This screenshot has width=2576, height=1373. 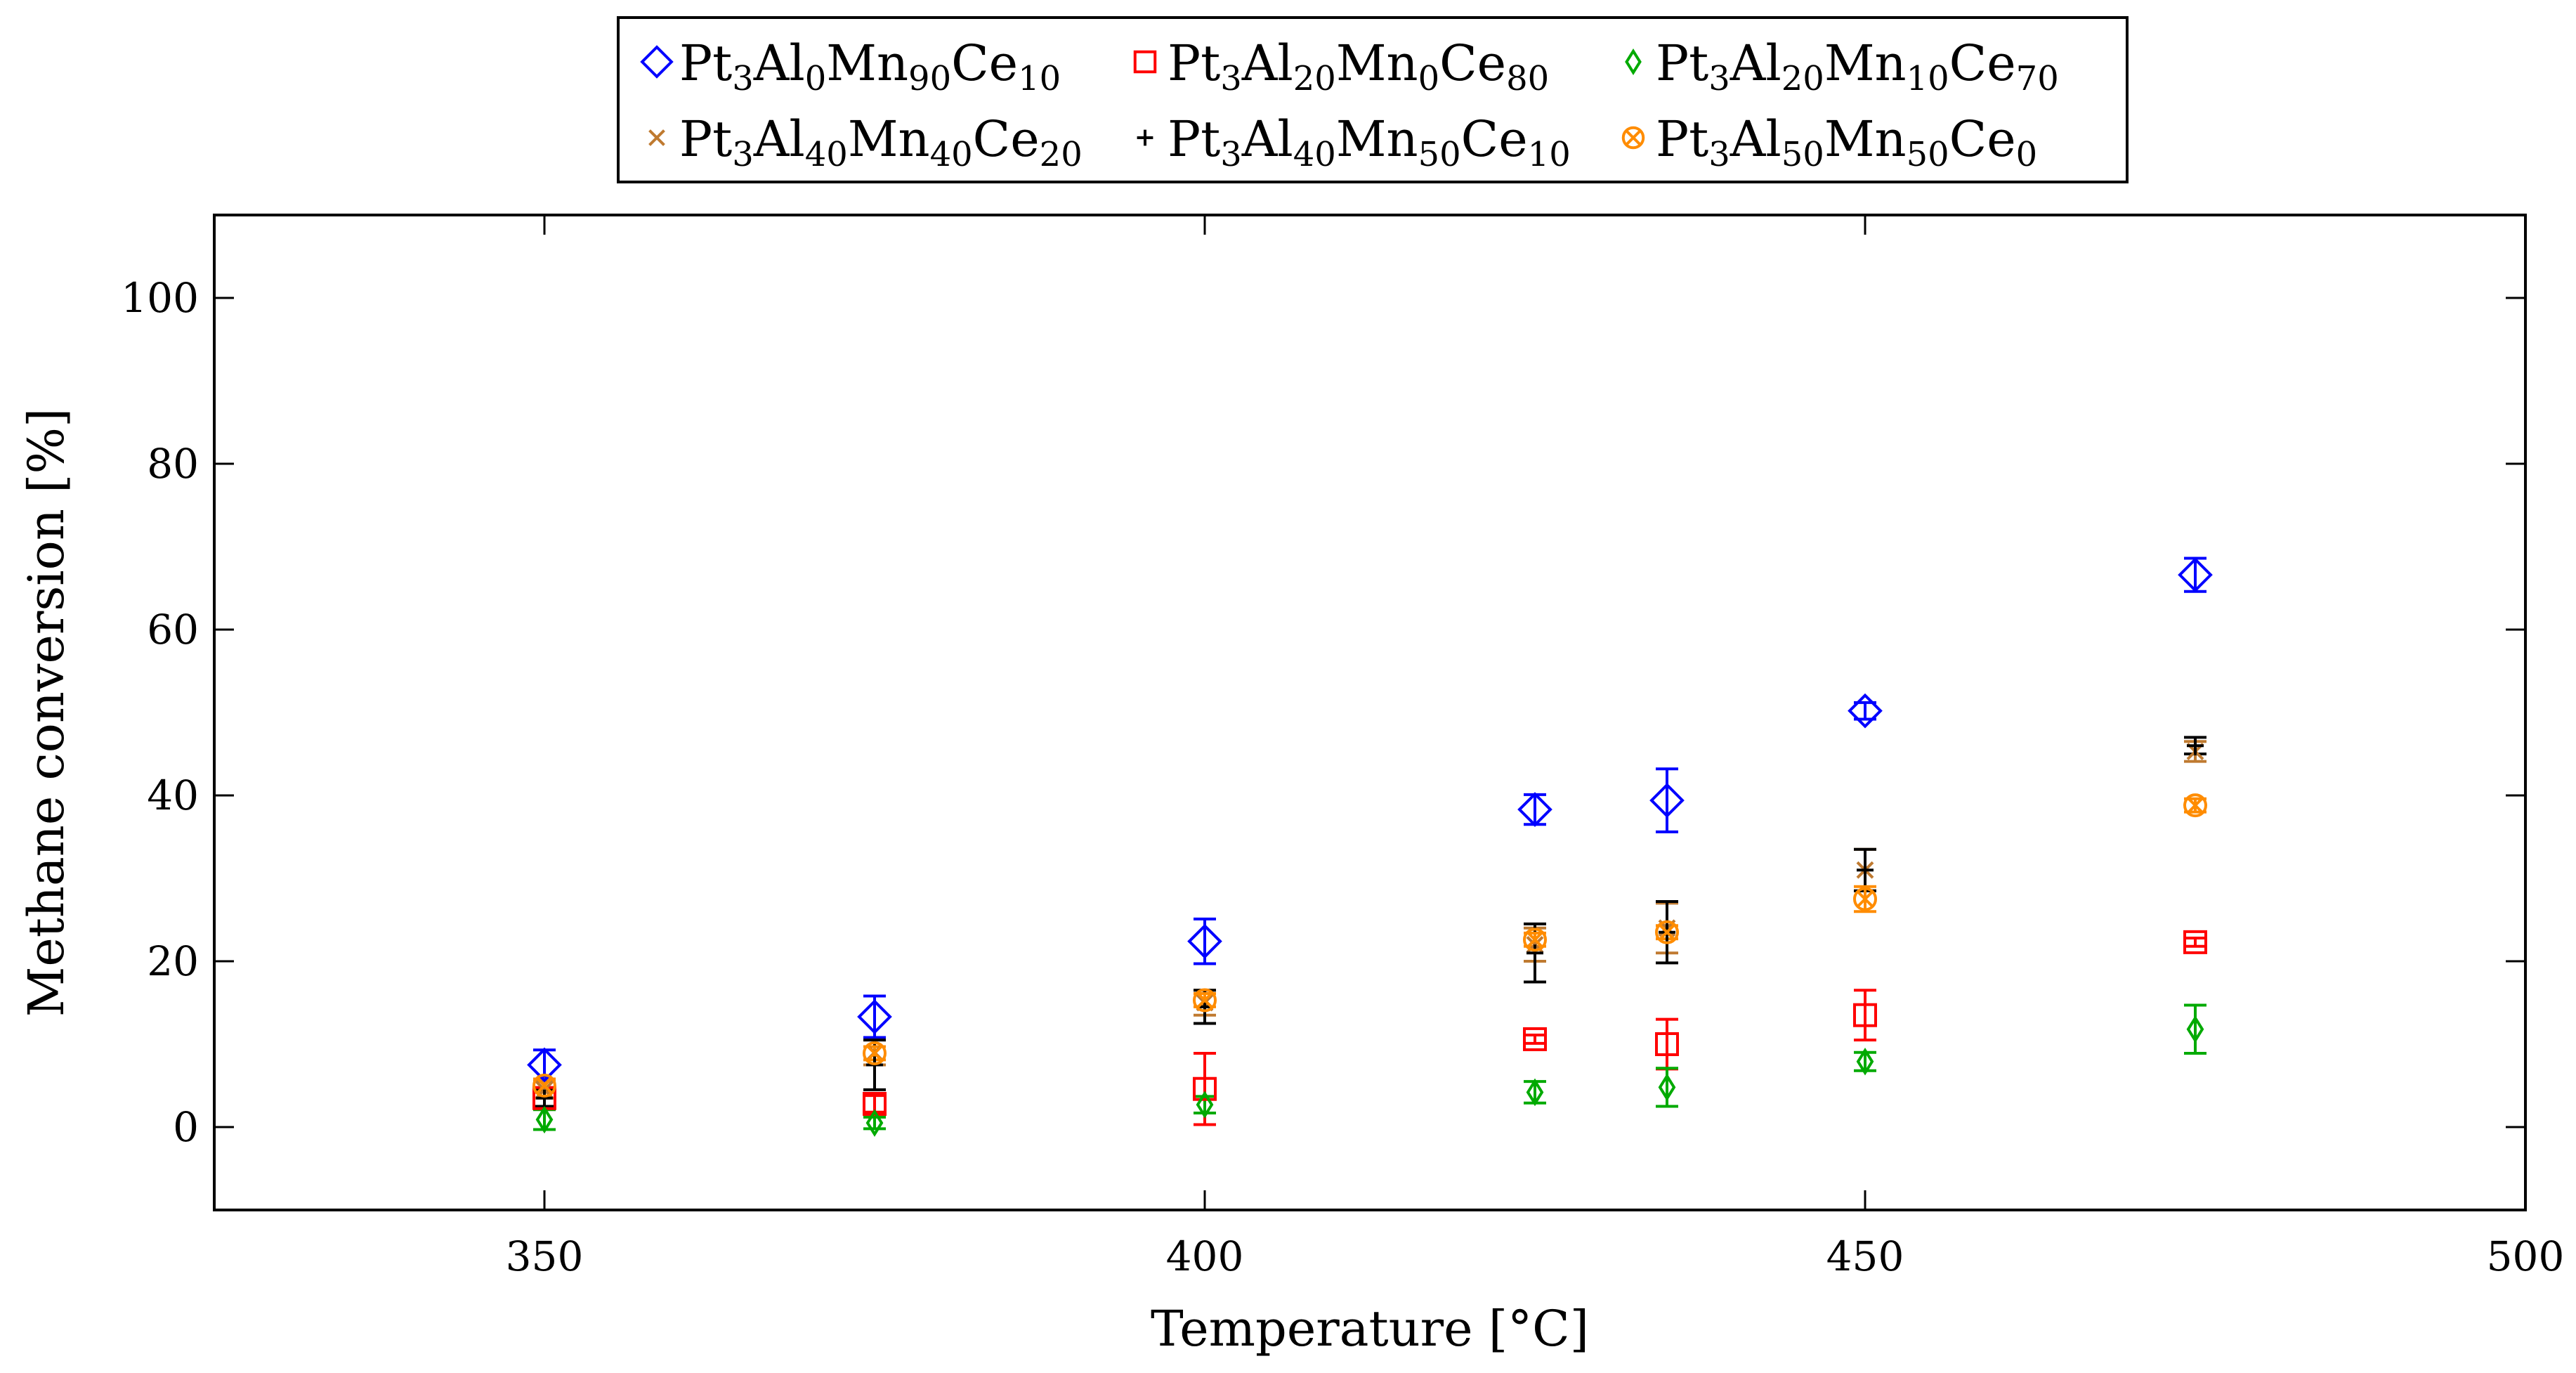 I want to click on x-tick-label: 400, so click(x=1205, y=1256).